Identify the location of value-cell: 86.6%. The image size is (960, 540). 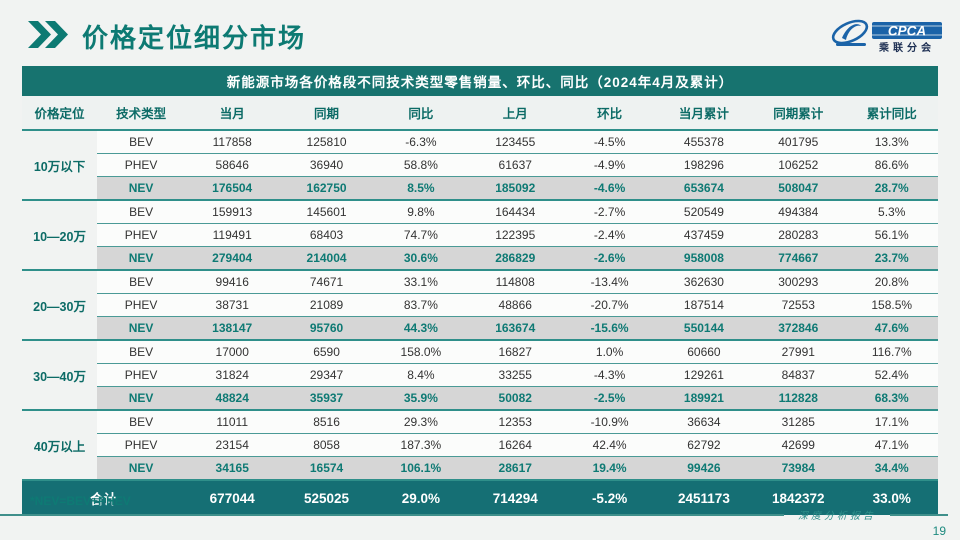
(891, 165).